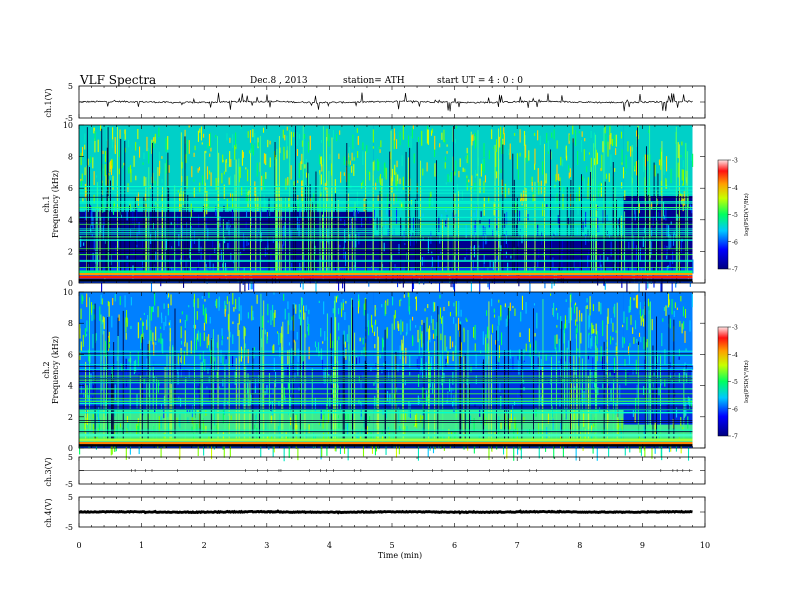  Describe the element at coordinates (391, 545) in the screenshot. I see `x-tick-label: 5` at that location.